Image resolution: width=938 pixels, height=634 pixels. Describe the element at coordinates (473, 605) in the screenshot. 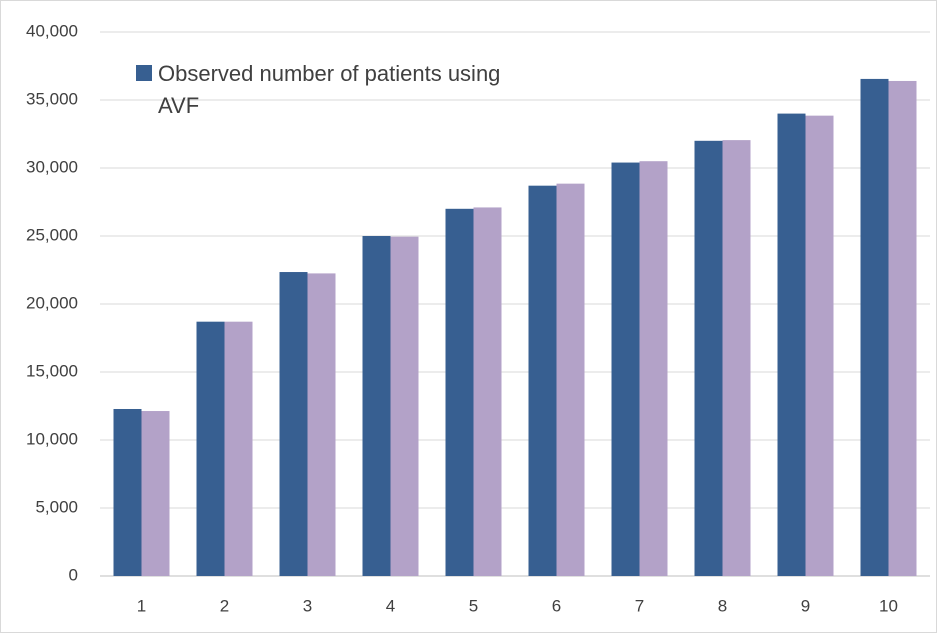

I see `x-tick-label: 5` at that location.